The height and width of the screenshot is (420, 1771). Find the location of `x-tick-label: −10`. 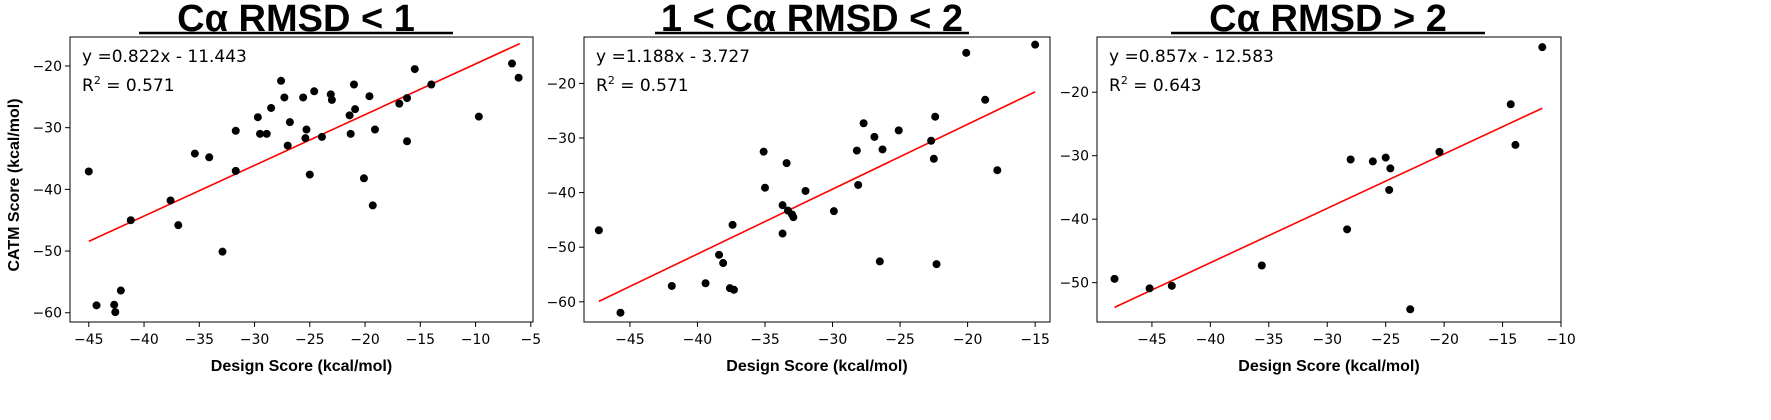

x-tick-label: −10 is located at coordinates (1561, 340).